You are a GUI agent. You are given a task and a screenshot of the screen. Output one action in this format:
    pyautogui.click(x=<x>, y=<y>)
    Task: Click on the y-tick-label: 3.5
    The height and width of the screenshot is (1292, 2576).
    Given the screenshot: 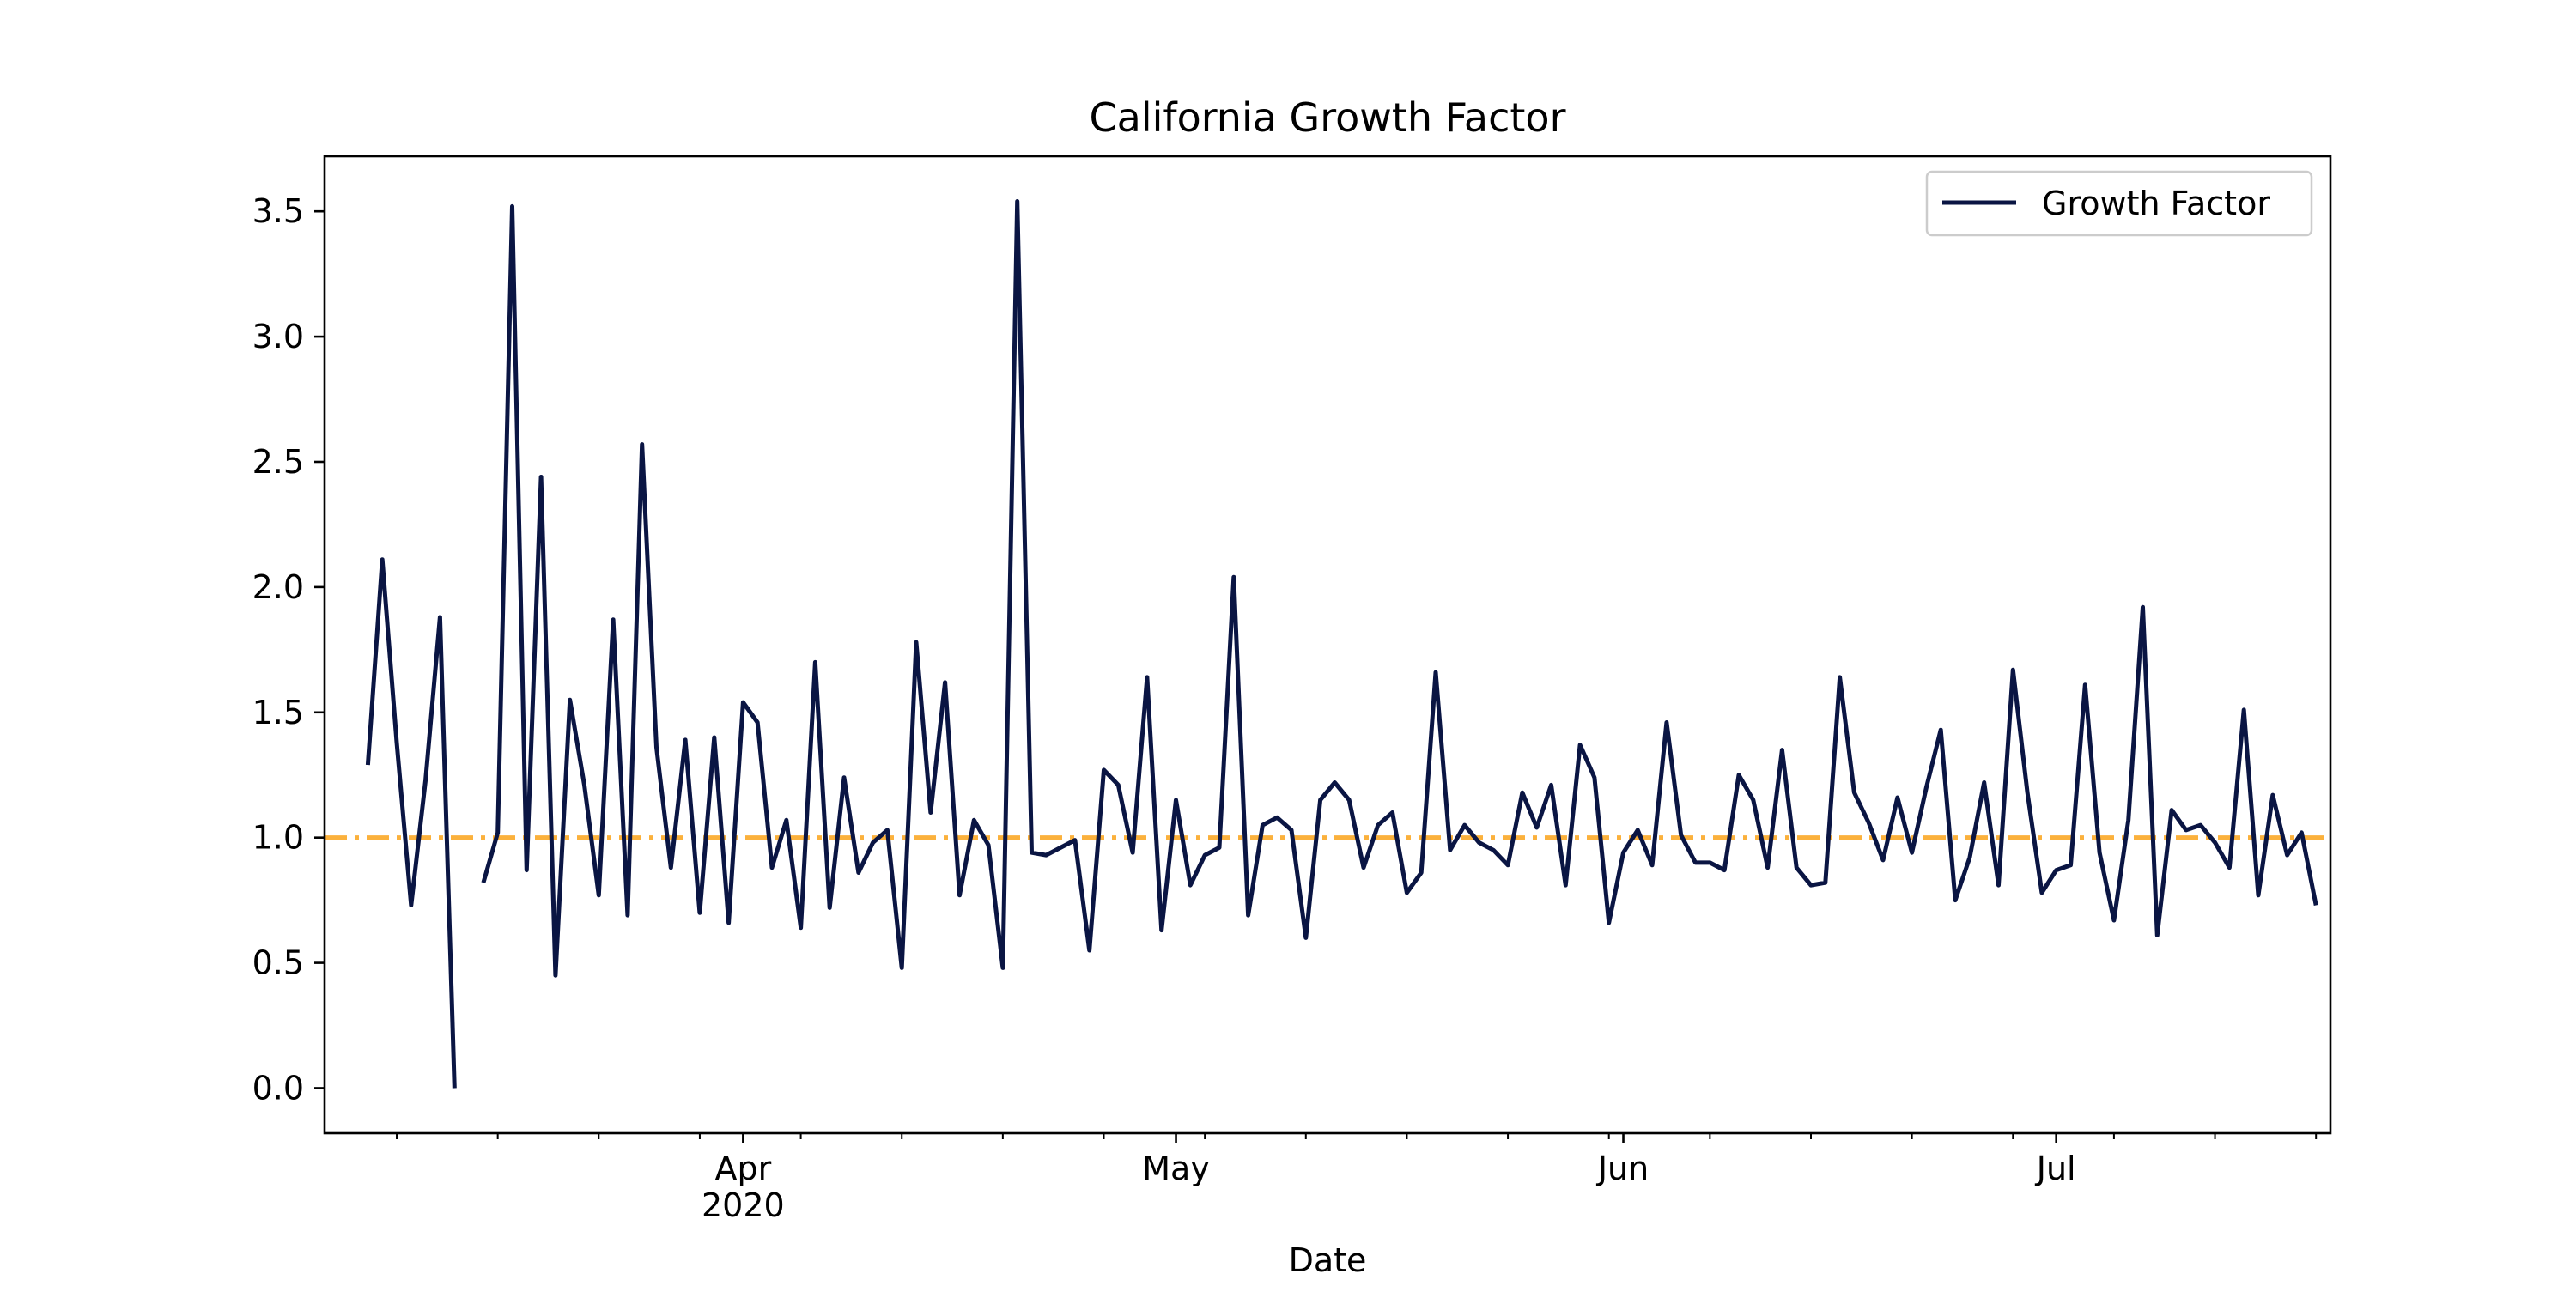 What is the action you would take?
    pyautogui.click(x=278, y=211)
    